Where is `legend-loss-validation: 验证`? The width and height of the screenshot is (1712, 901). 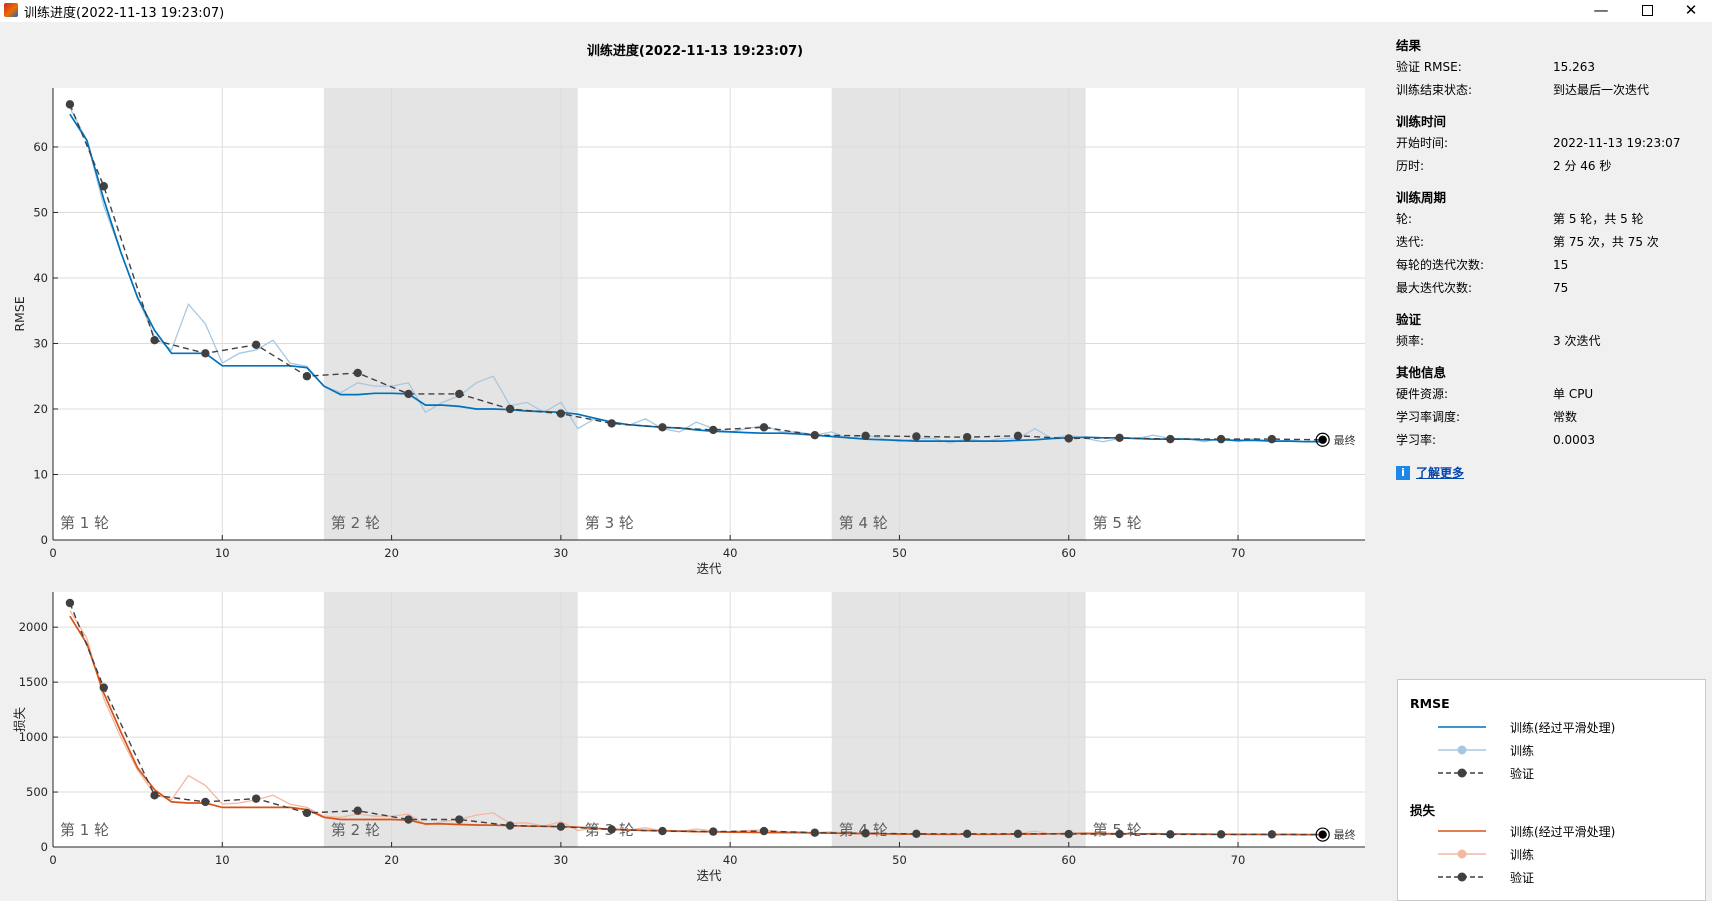
legend-loss-validation: 验证 is located at coordinates (1555, 877).